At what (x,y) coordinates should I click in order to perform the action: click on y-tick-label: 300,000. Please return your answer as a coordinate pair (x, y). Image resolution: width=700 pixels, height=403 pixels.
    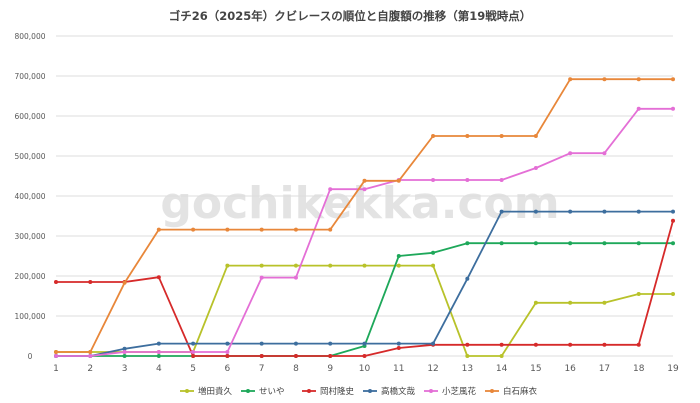
    Looking at the image, I should click on (29, 236).